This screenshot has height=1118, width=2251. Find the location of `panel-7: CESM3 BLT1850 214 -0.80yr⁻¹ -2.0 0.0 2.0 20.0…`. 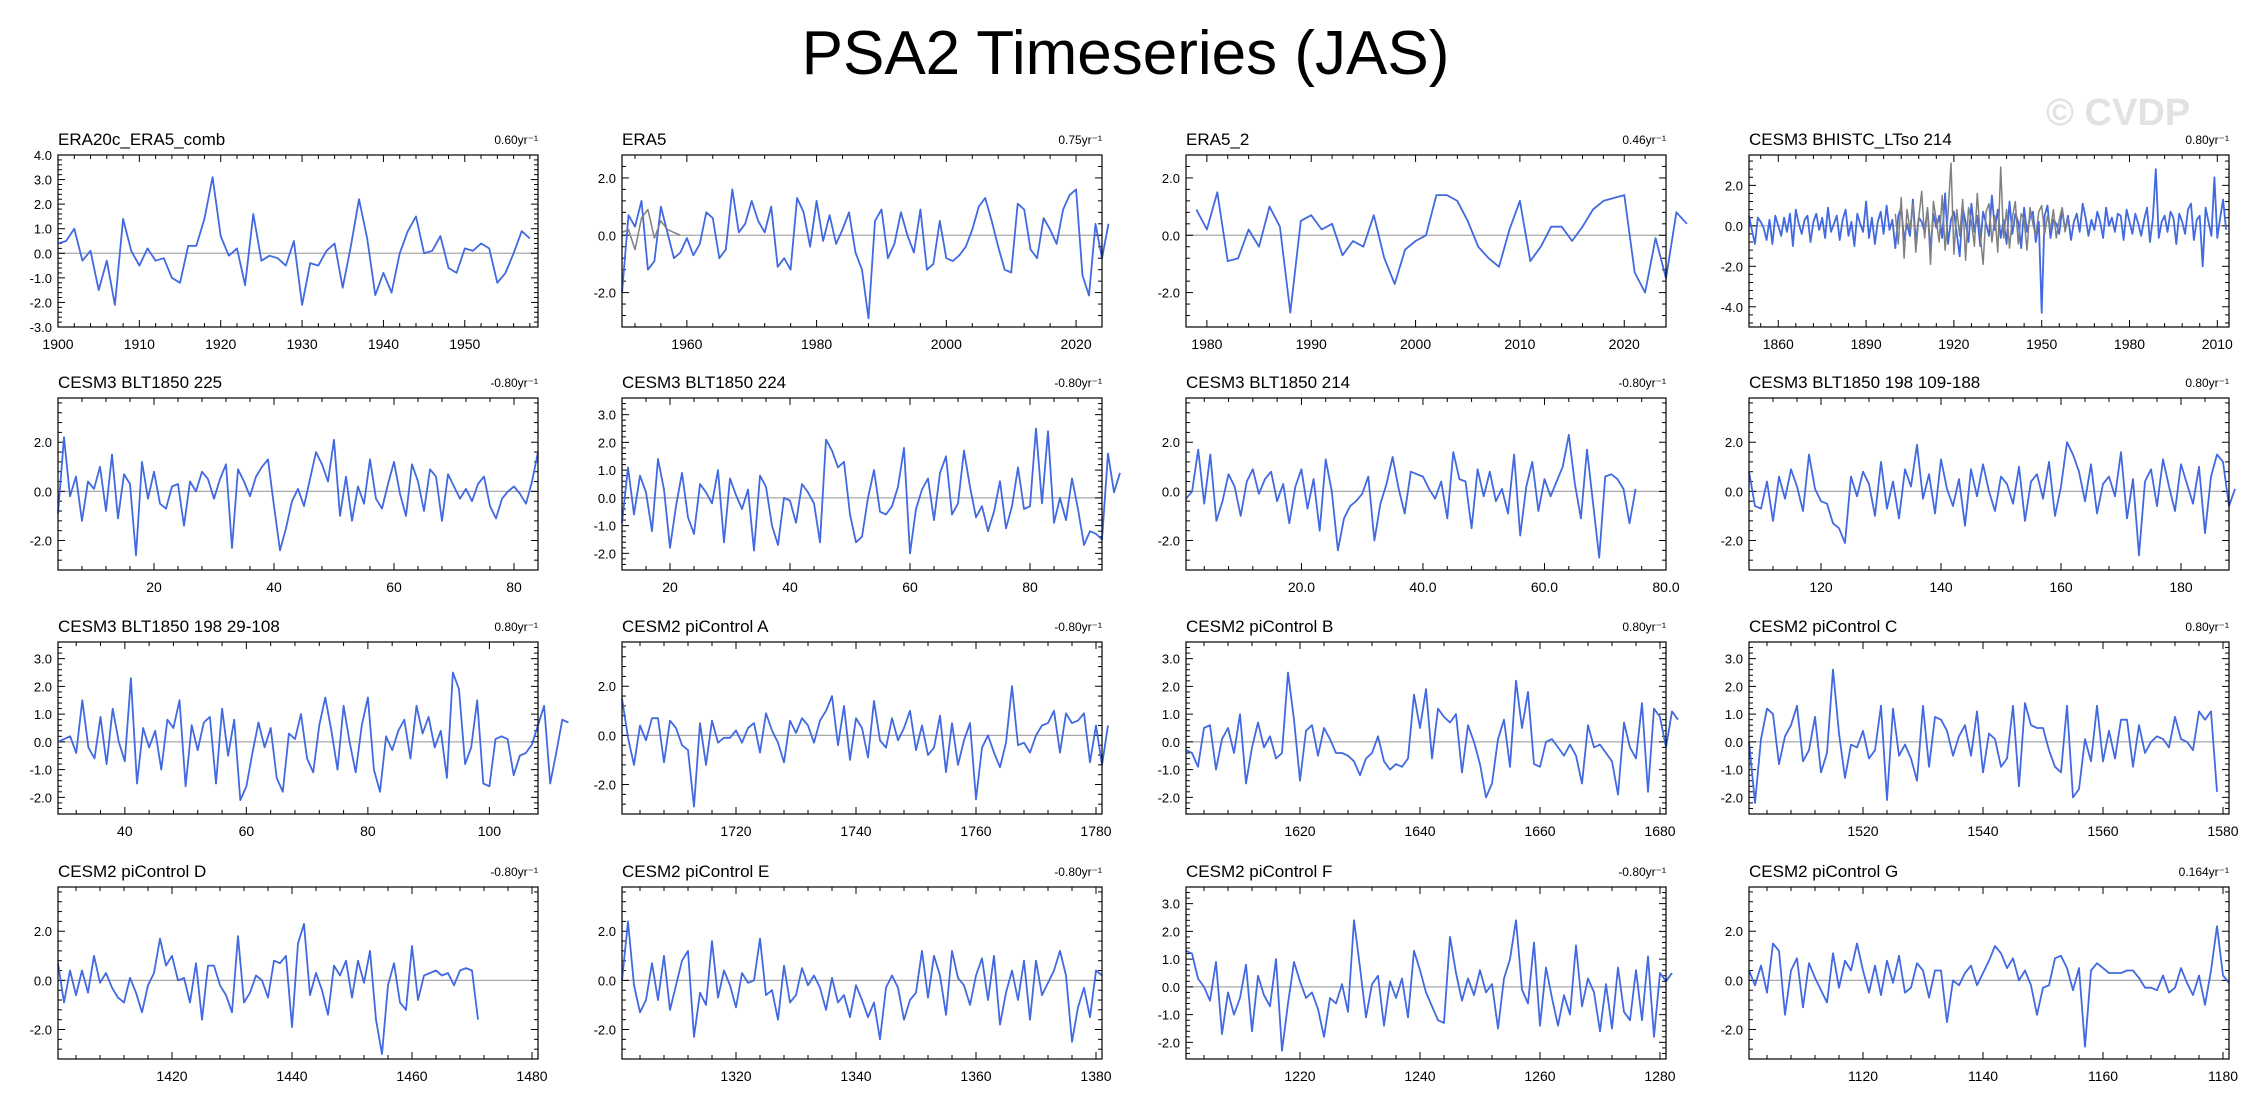

panel-7: CESM3 BLT1850 214 -0.80yr⁻¹ -2.0 0.0 2.0 20.0… is located at coordinates (1419, 484).